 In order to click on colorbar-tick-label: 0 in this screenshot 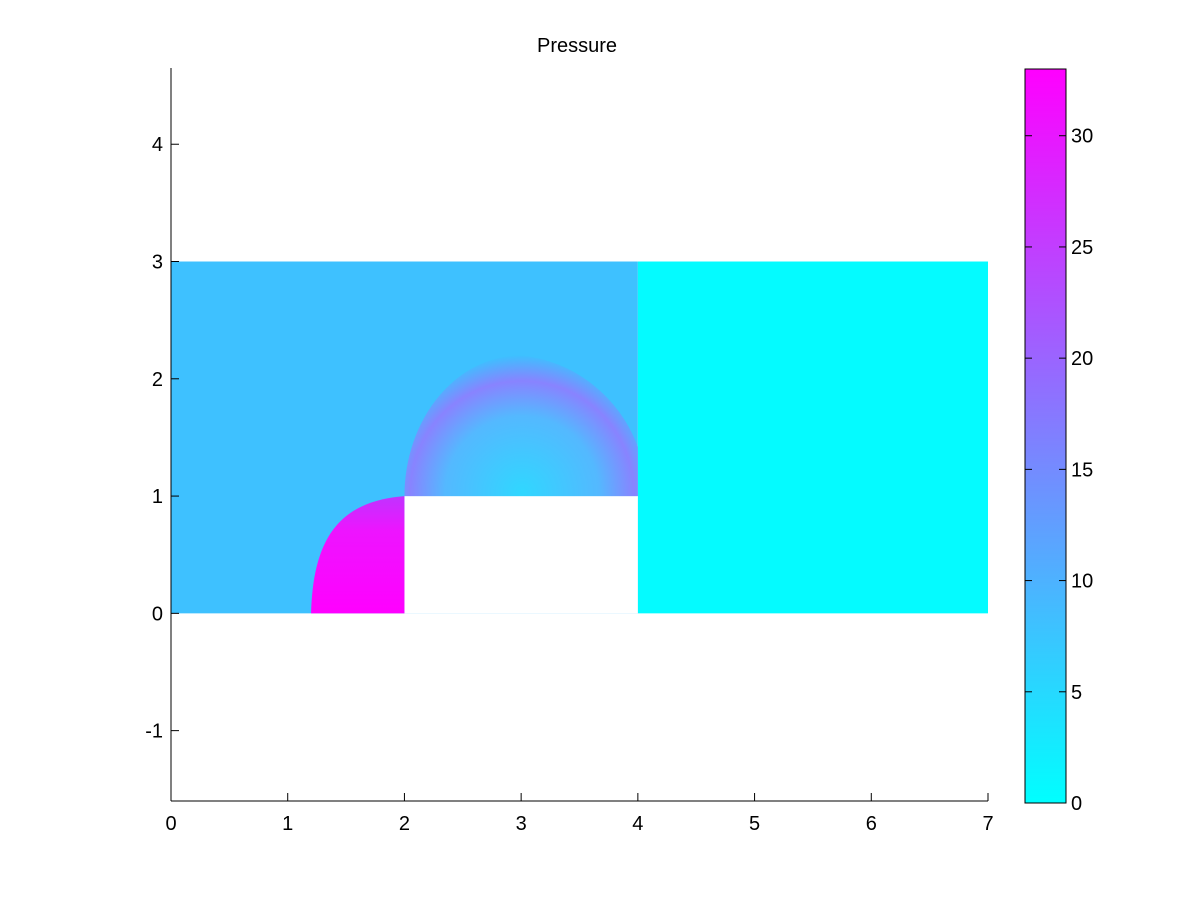, I will do `click(1076, 804)`.